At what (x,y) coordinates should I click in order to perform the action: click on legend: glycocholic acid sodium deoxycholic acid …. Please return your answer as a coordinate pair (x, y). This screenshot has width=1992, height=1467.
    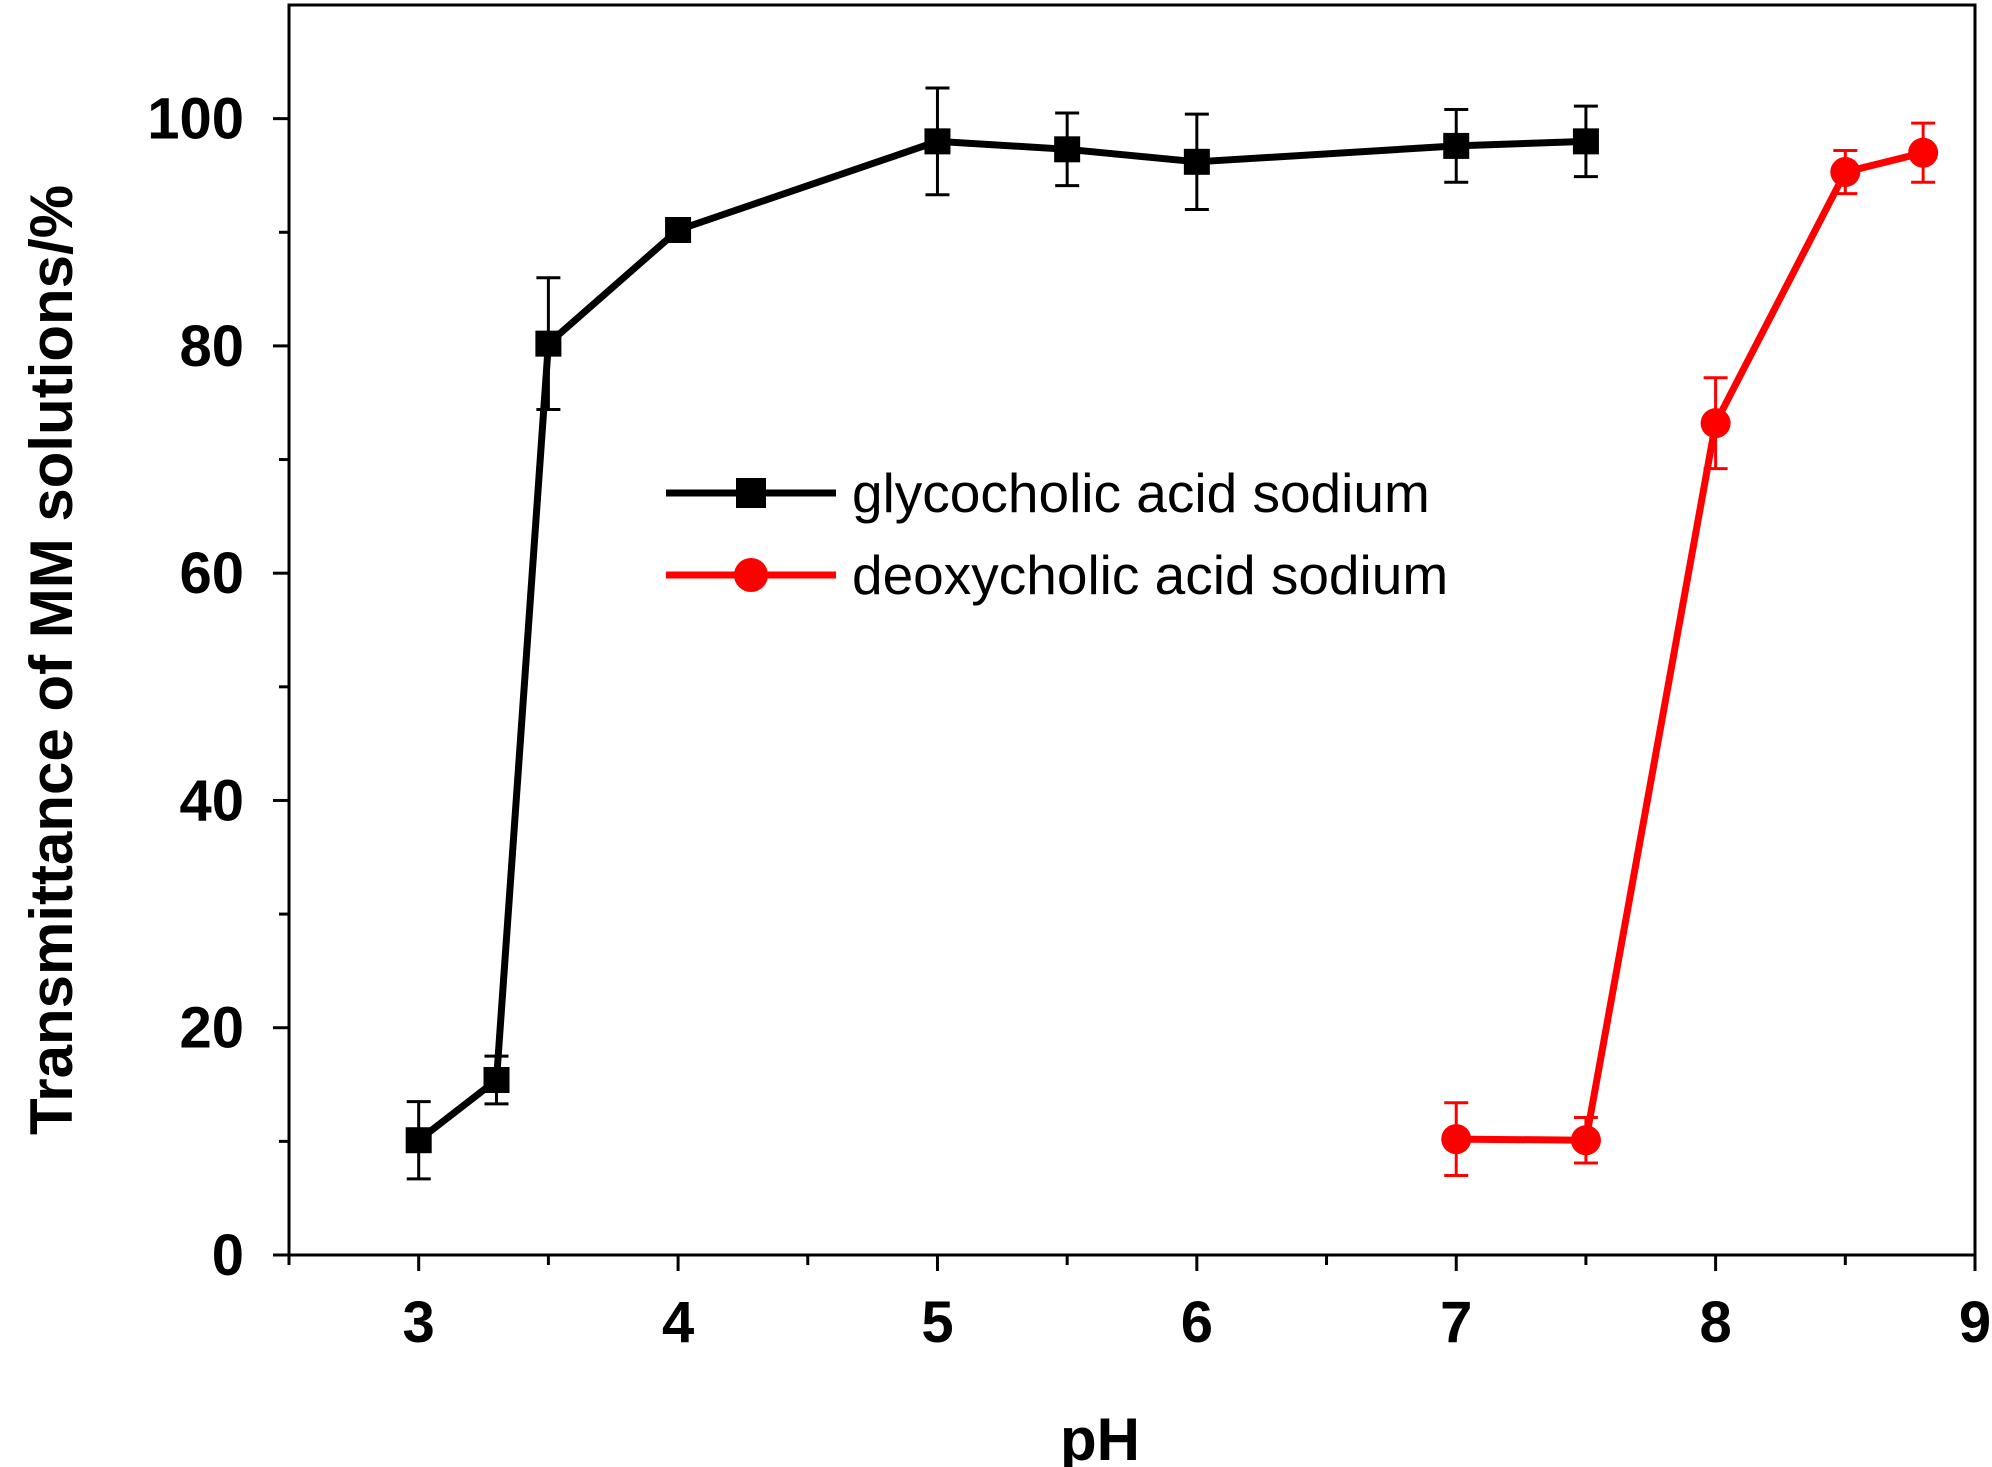
    Looking at the image, I should click on (1057, 534).